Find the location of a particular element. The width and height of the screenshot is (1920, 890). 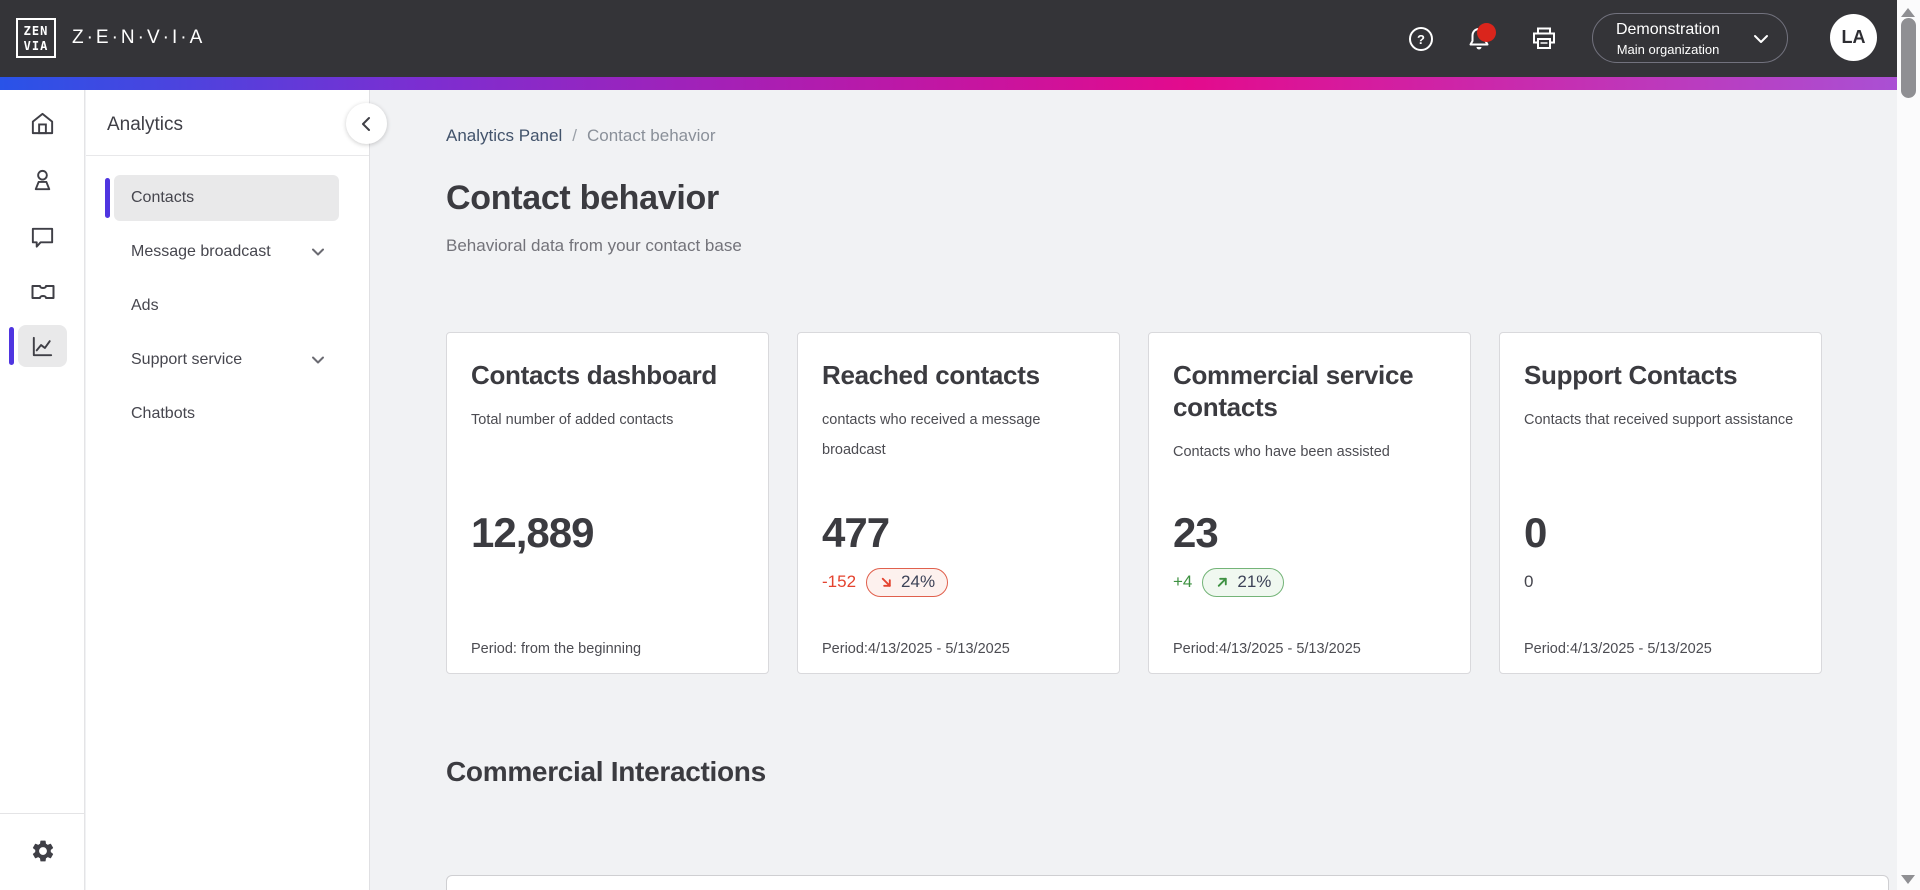

card-title: Support Contacts is located at coordinates (1631, 375).